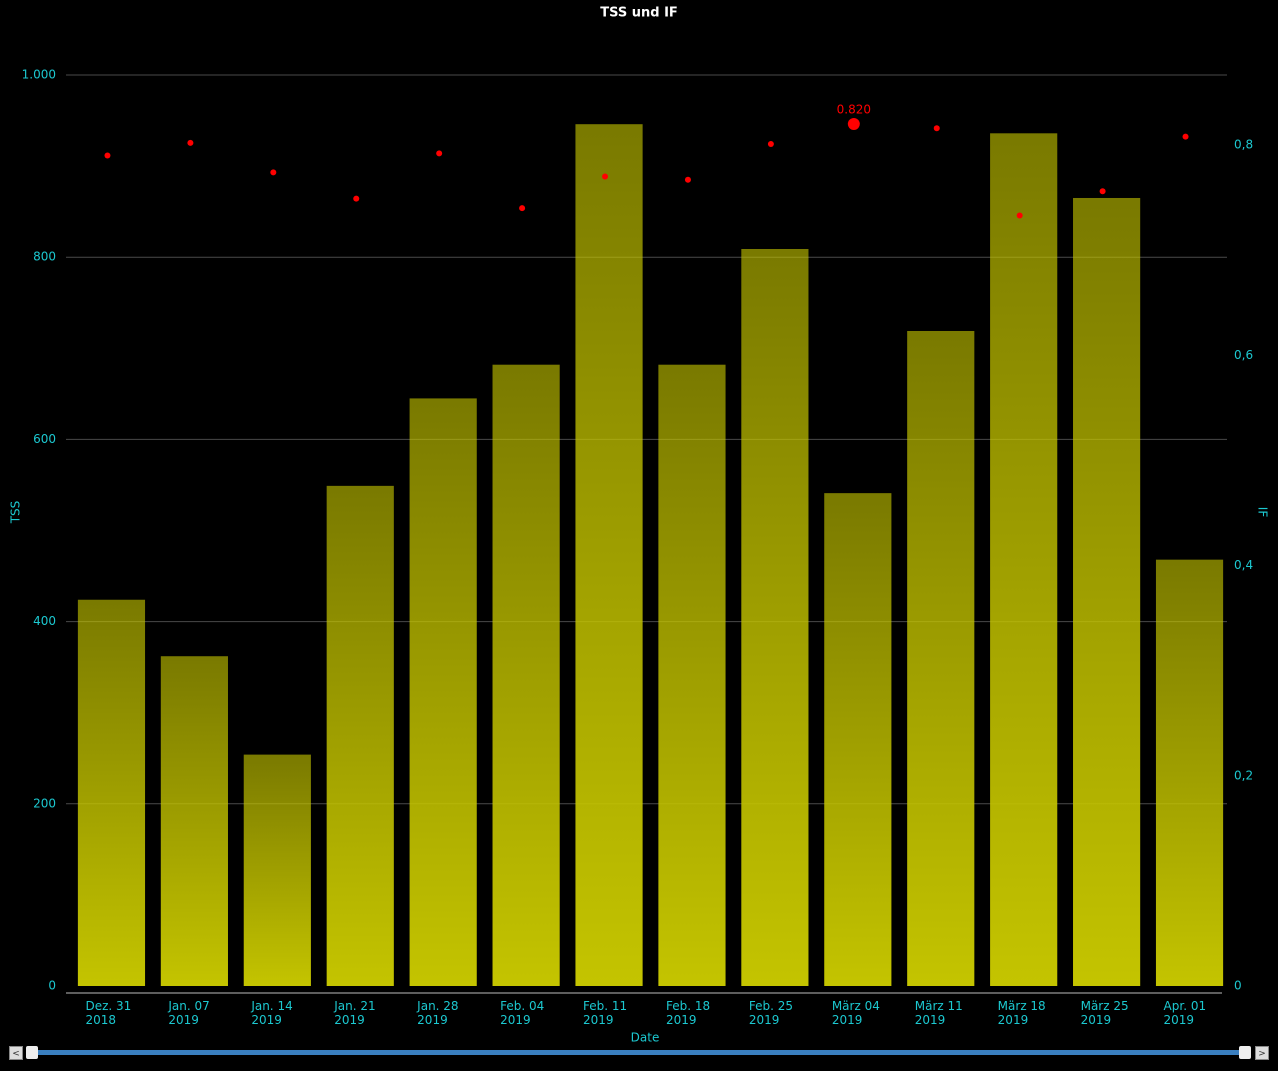 Image resolution: width=1278 pixels, height=1071 pixels. I want to click on y2-axis-title: IF, so click(1263, 512).